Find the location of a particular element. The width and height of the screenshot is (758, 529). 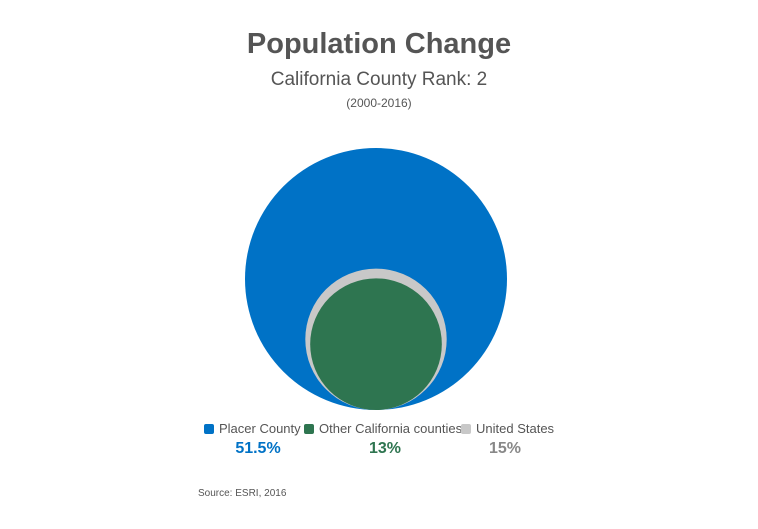

legend-item-placer: Placer County is located at coordinates (252, 428).